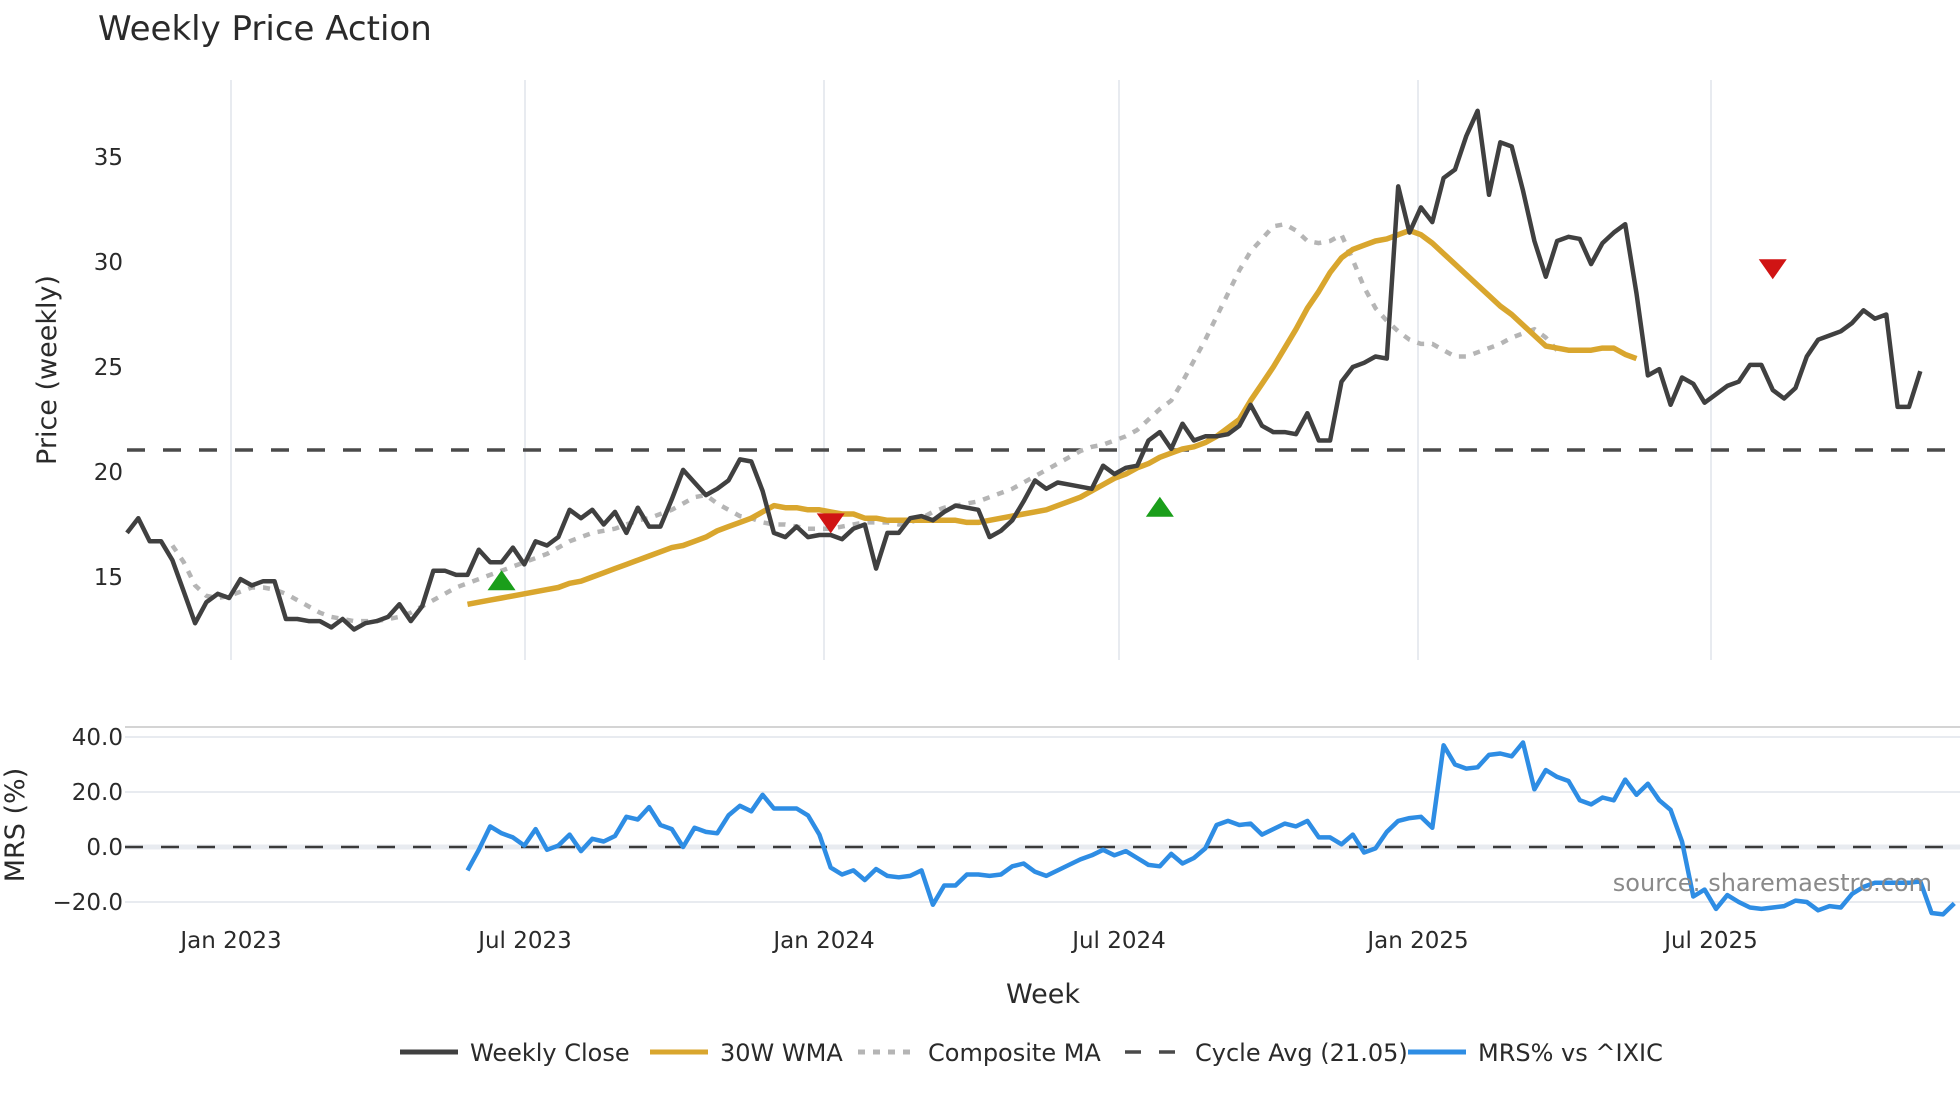 Image resolution: width=1960 pixels, height=1102 pixels. Describe the element at coordinates (108, 473) in the screenshot. I see `price-y-tick: 20` at that location.